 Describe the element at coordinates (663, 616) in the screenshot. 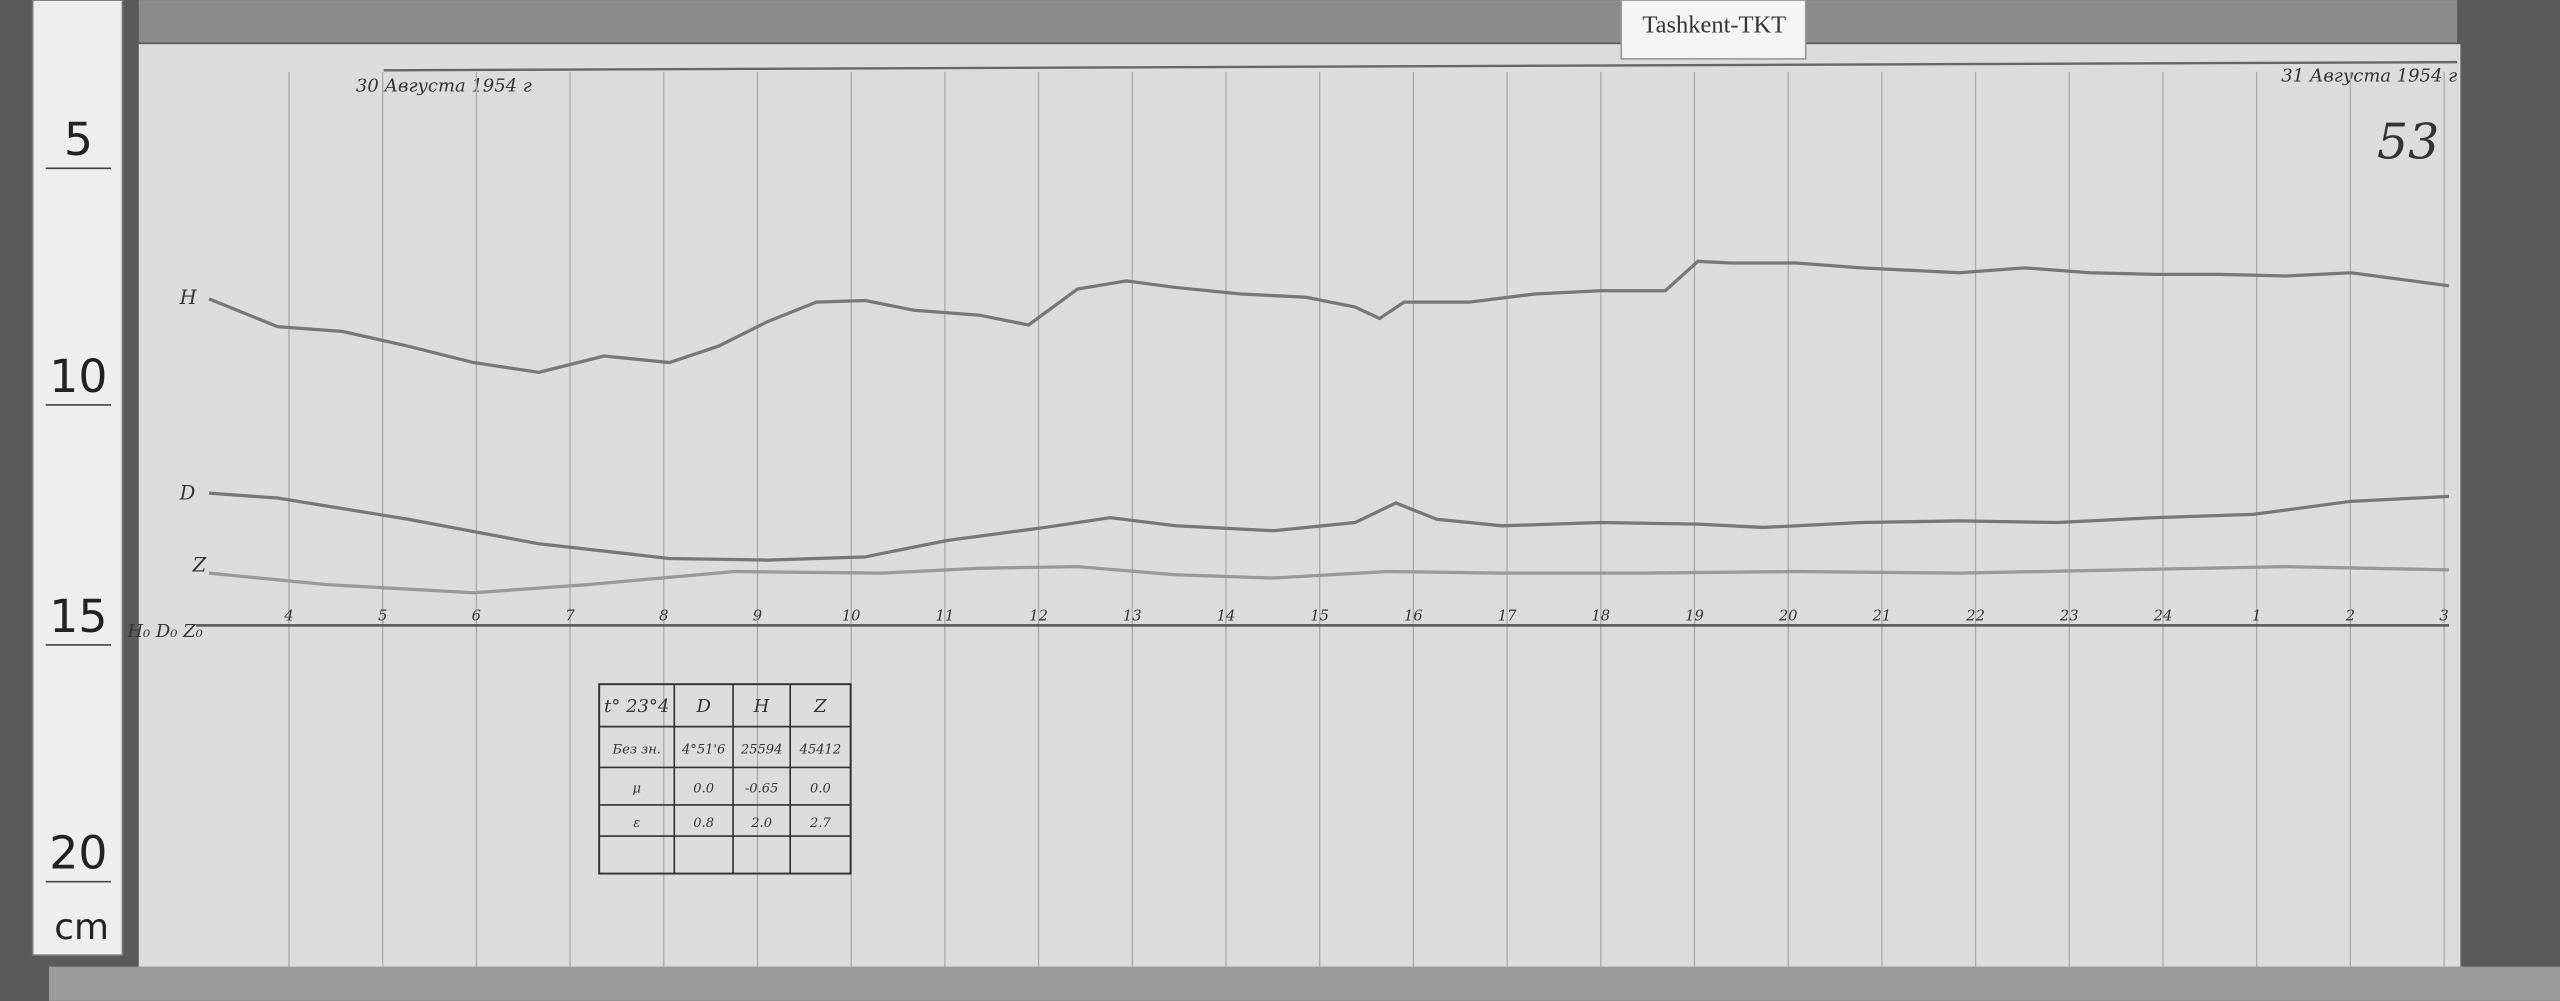

I see `hour-label: 8` at that location.